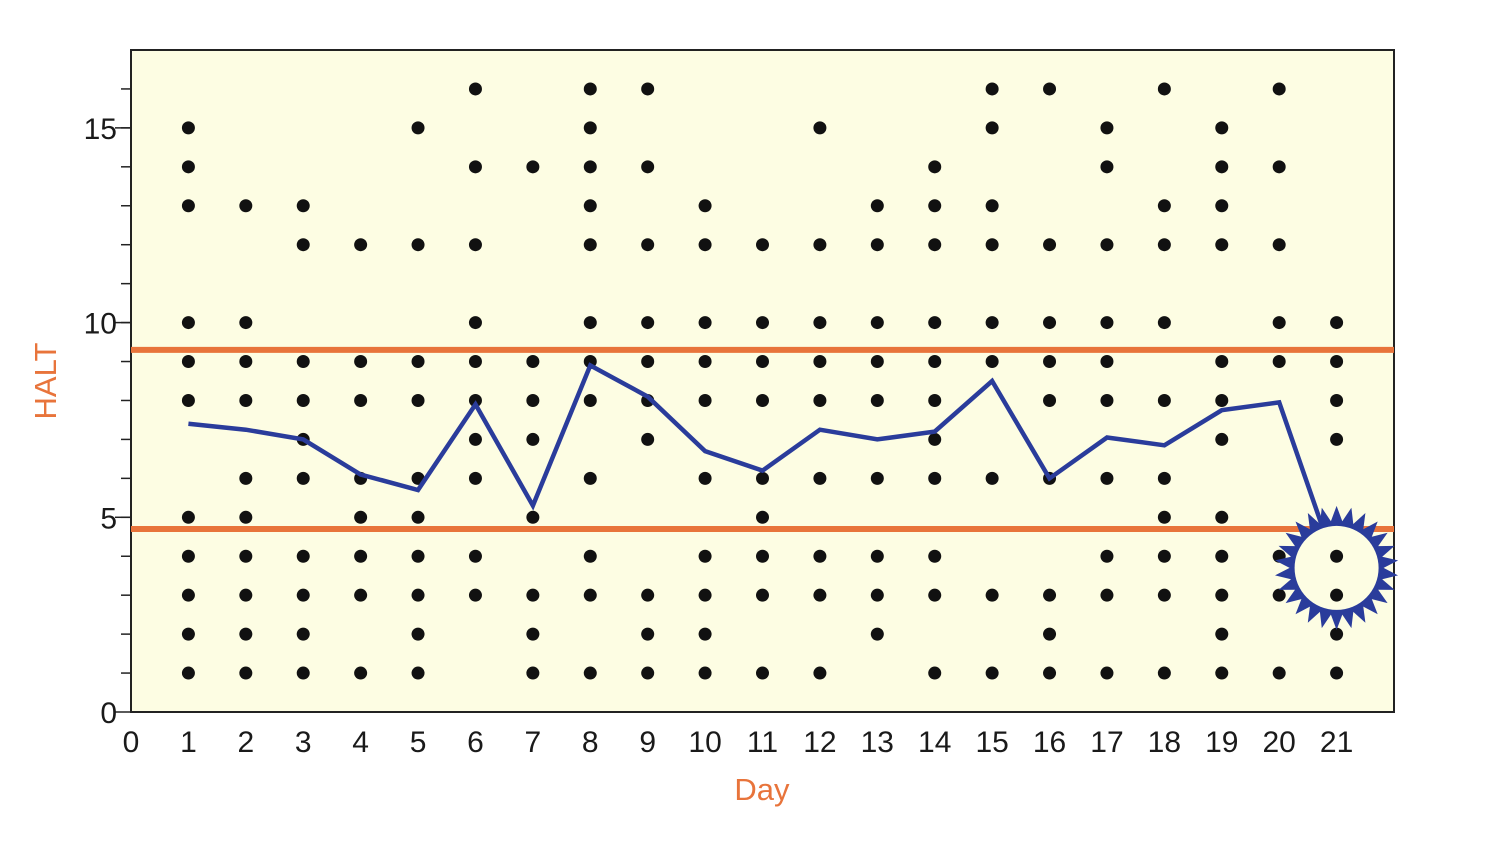  Describe the element at coordinates (1106, 742) in the screenshot. I see `x-tick-label: 17` at that location.